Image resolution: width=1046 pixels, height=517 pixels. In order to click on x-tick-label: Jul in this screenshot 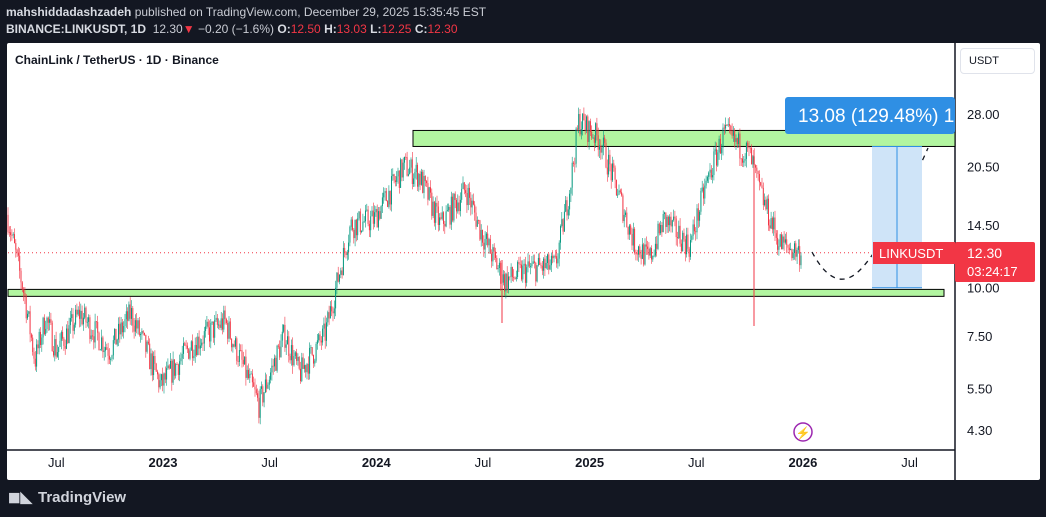, I will do `click(269, 462)`.